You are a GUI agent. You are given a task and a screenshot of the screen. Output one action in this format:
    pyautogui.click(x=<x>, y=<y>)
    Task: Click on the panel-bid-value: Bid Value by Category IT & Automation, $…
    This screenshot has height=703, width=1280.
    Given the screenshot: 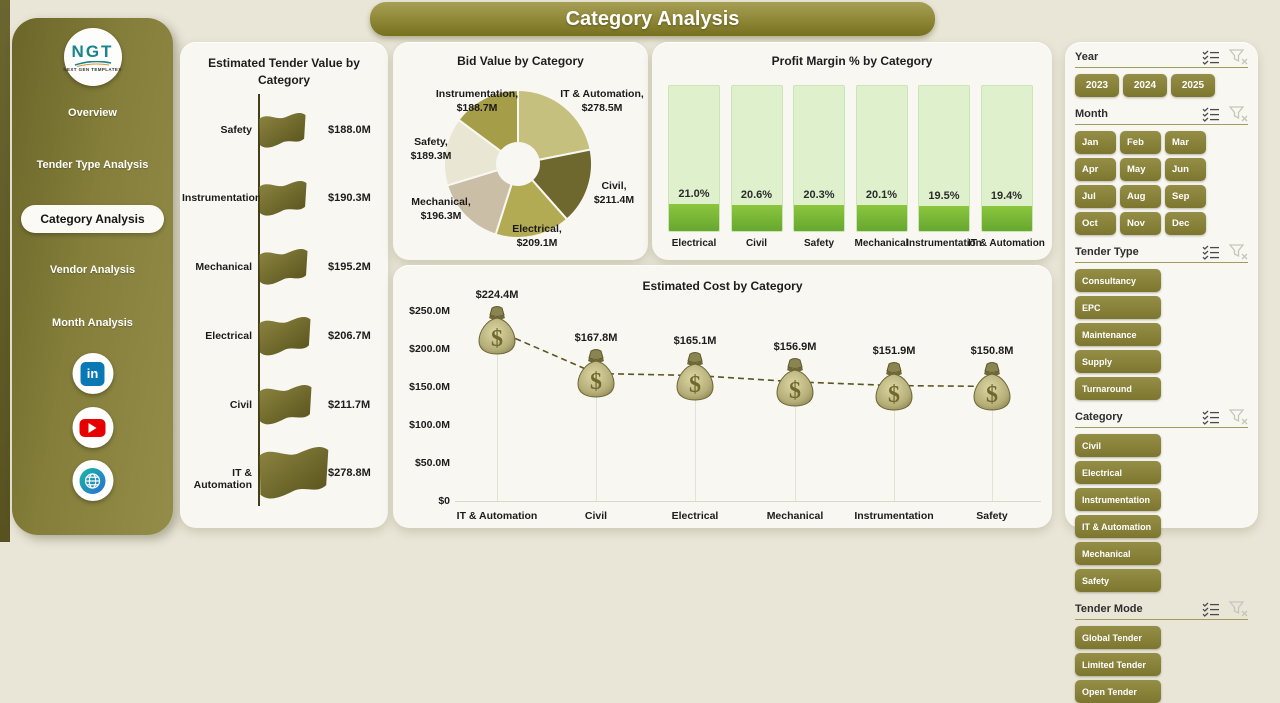 What is the action you would take?
    pyautogui.click(x=520, y=151)
    